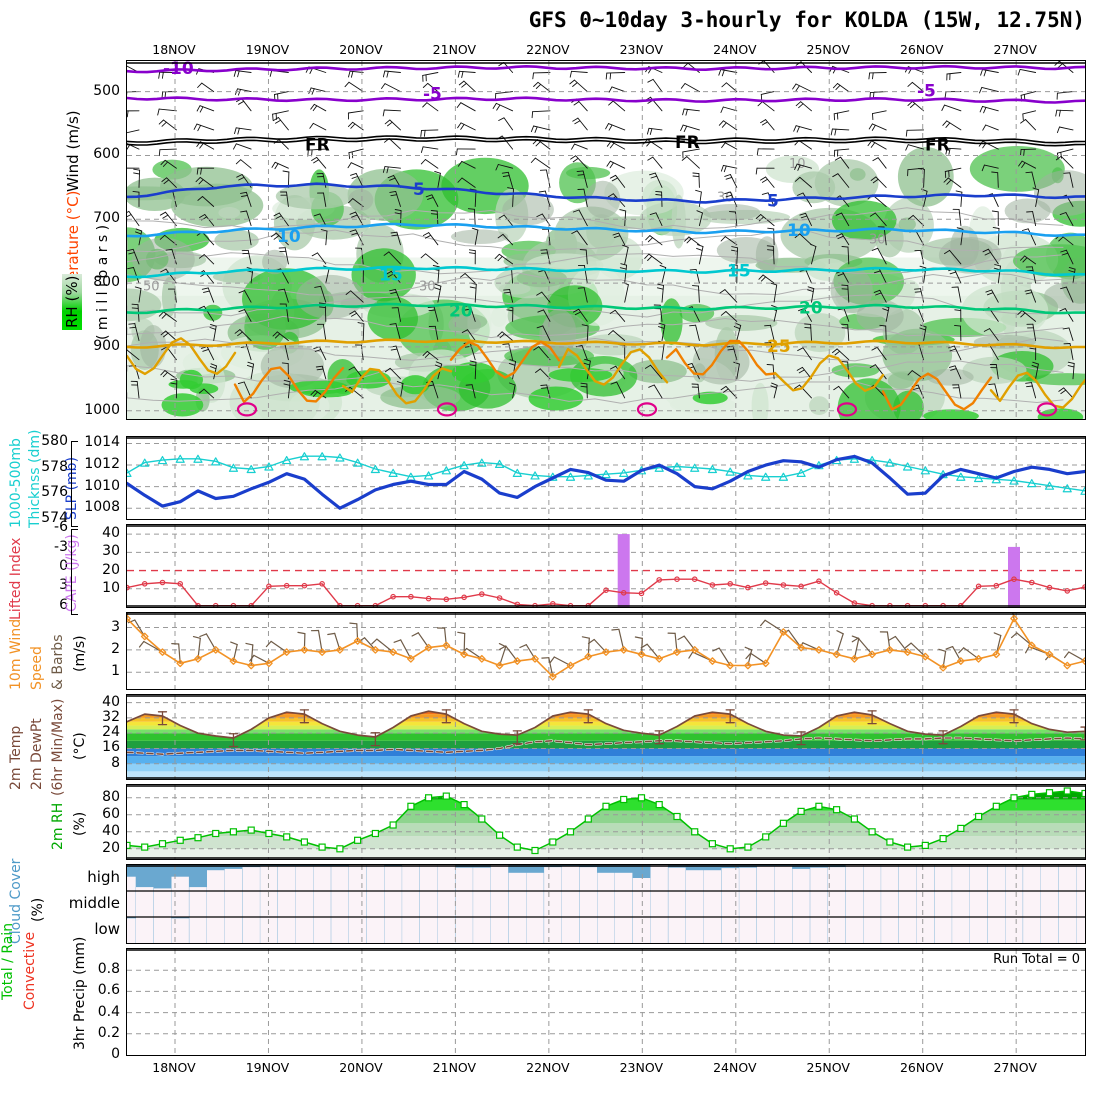  I want to click on wind-tick: 2, so click(115, 648).